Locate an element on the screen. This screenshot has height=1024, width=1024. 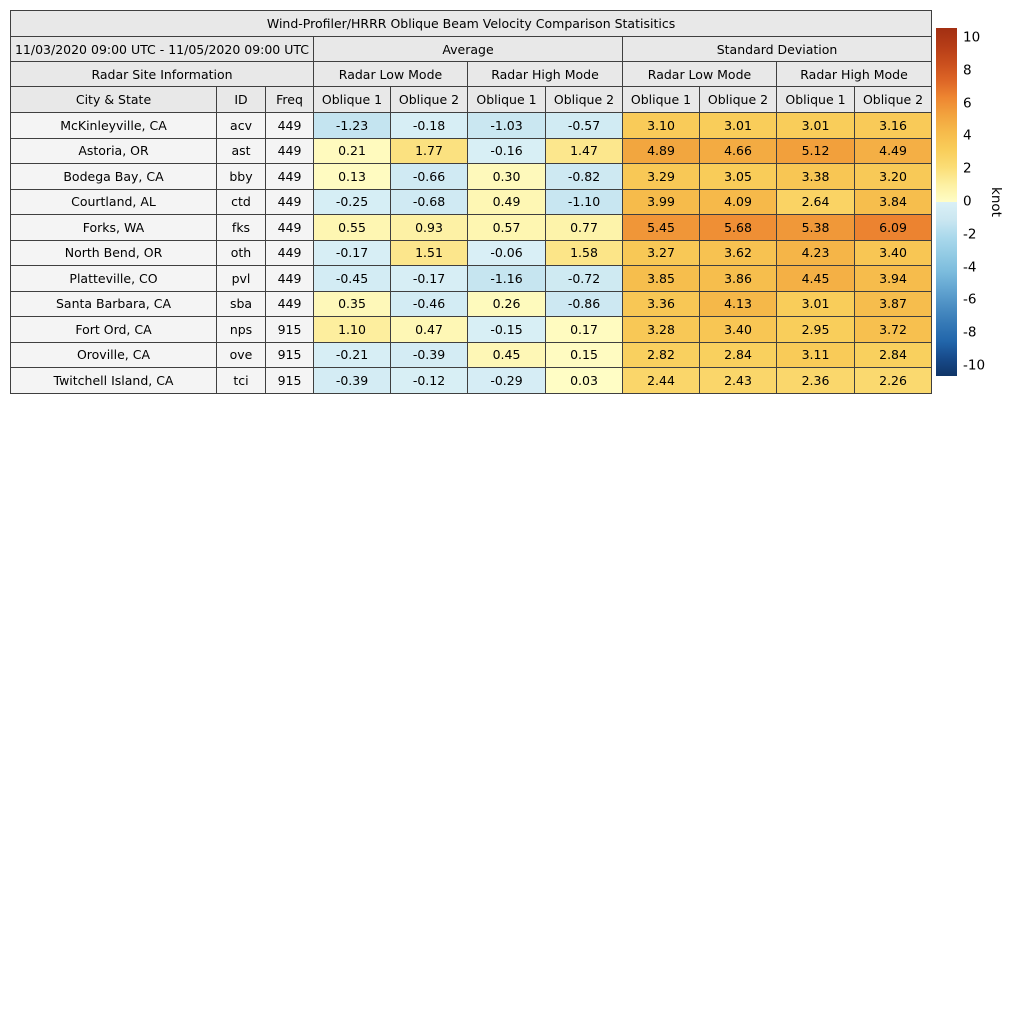
value-cell: -0.29 is located at coordinates (506, 380).